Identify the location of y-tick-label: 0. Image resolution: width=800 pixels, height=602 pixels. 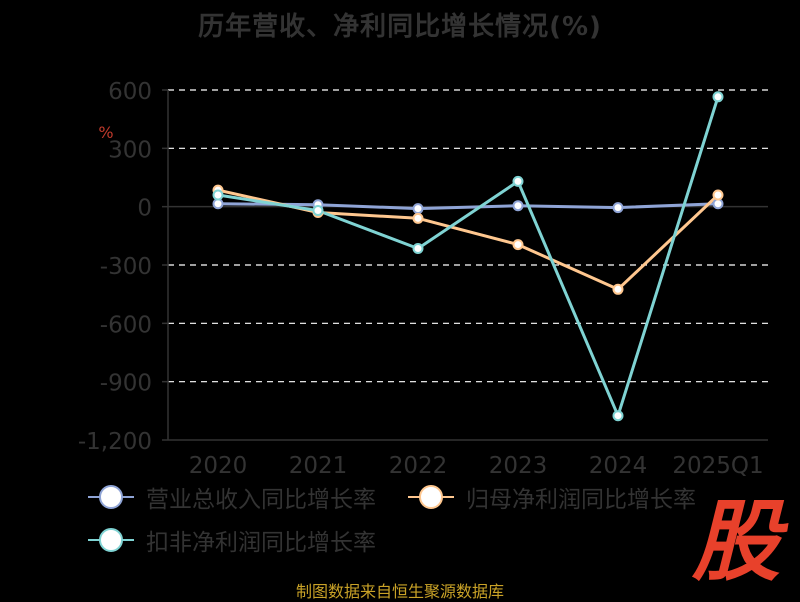
(144, 209).